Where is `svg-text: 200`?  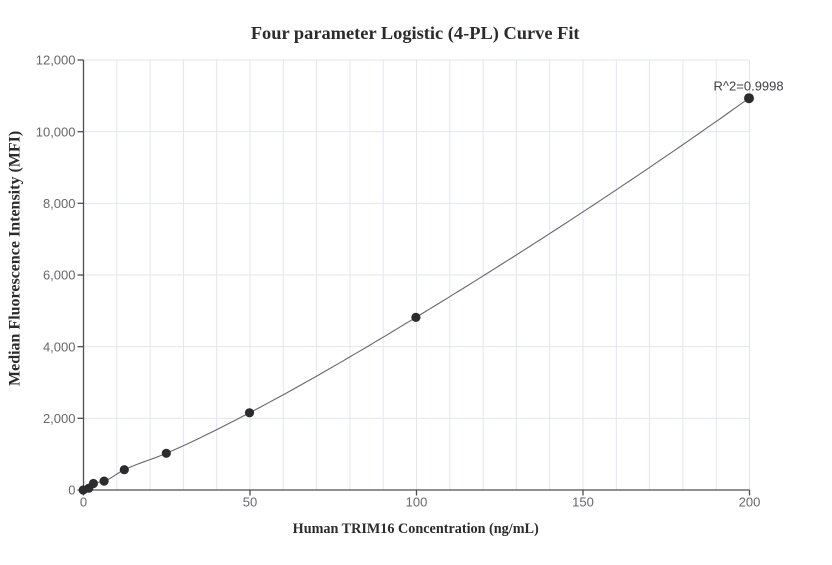 svg-text: 200 is located at coordinates (750, 502).